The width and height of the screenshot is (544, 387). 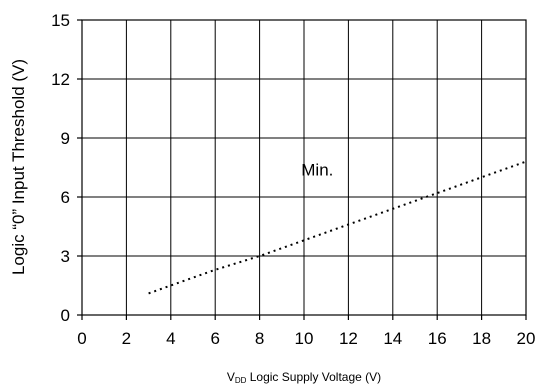 What do you see at coordinates (126, 338) in the screenshot?
I see `x-tick-label-2: 2` at bounding box center [126, 338].